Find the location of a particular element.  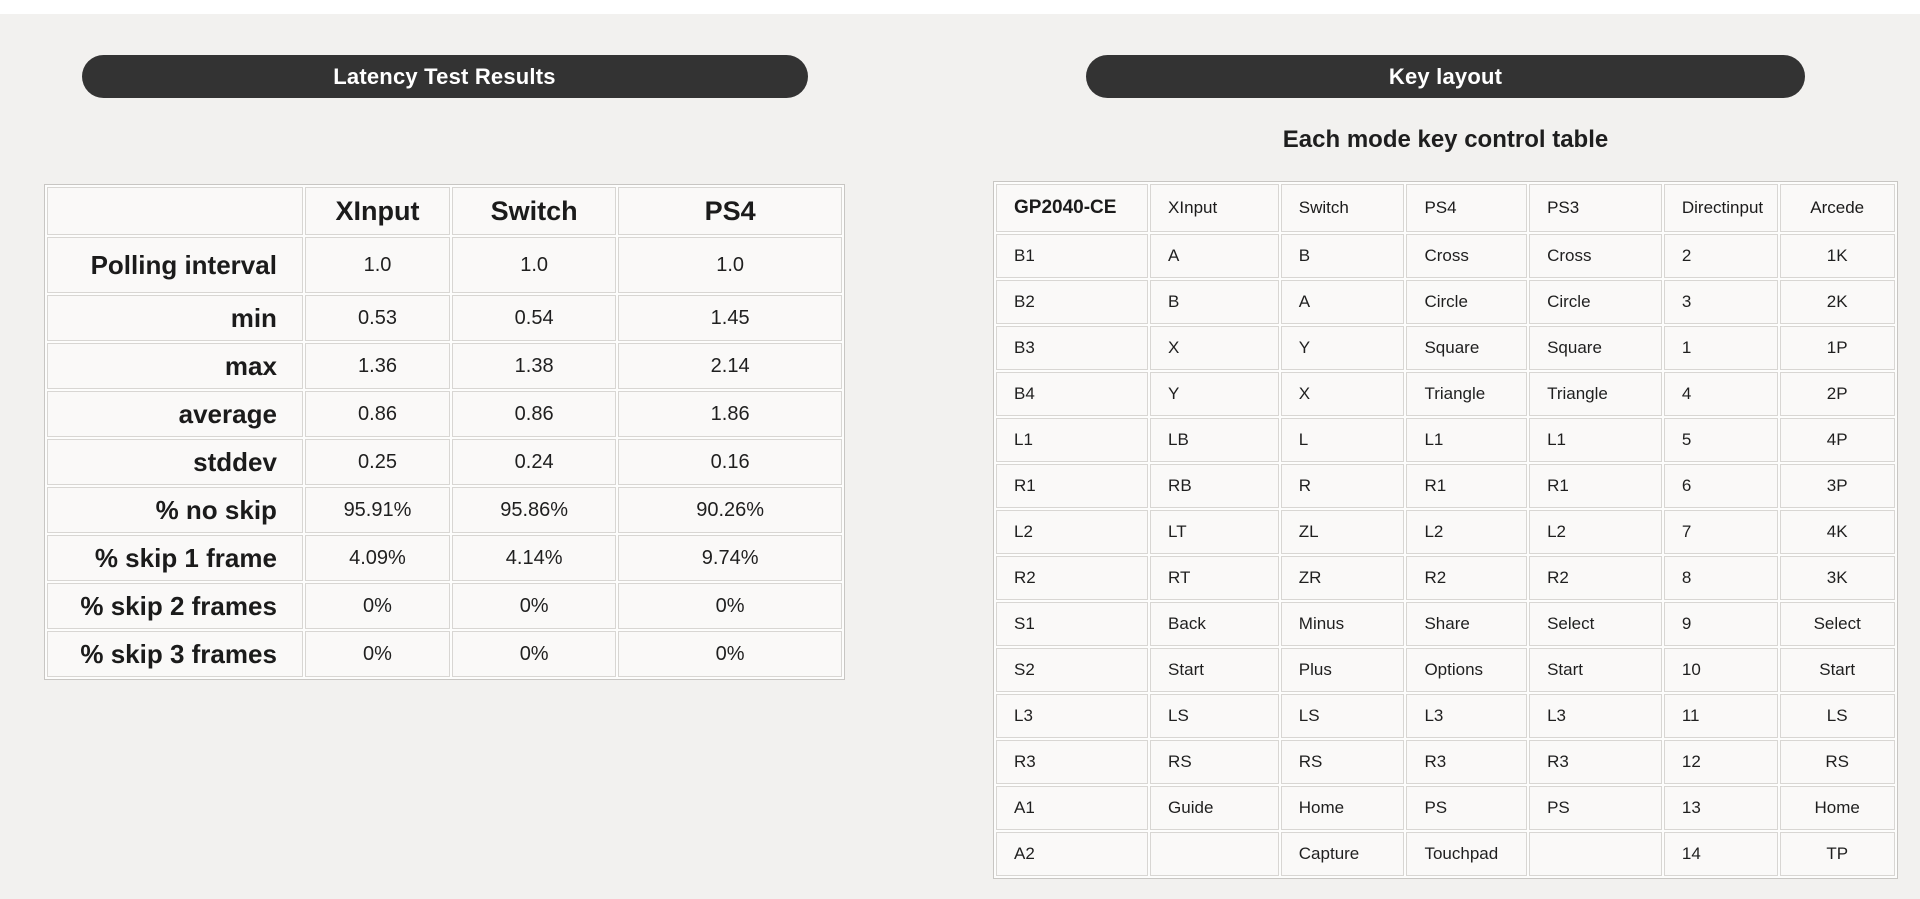

key-value-cell: R3 is located at coordinates (1467, 762).